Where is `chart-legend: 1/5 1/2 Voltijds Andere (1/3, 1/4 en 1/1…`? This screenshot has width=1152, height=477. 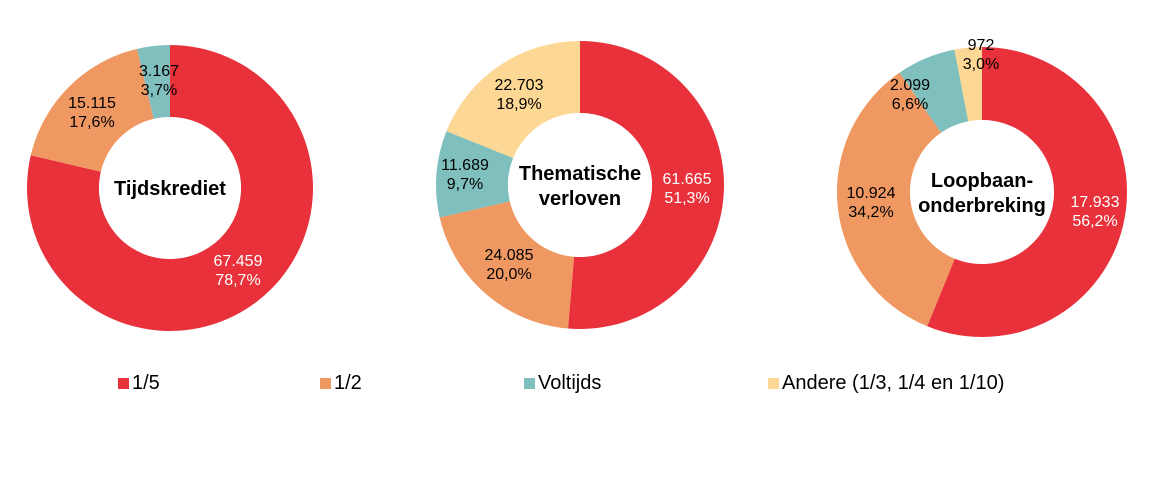
chart-legend: 1/5 1/2 Voltijds Andere (1/3, 1/4 en 1/1… is located at coordinates (576, 385).